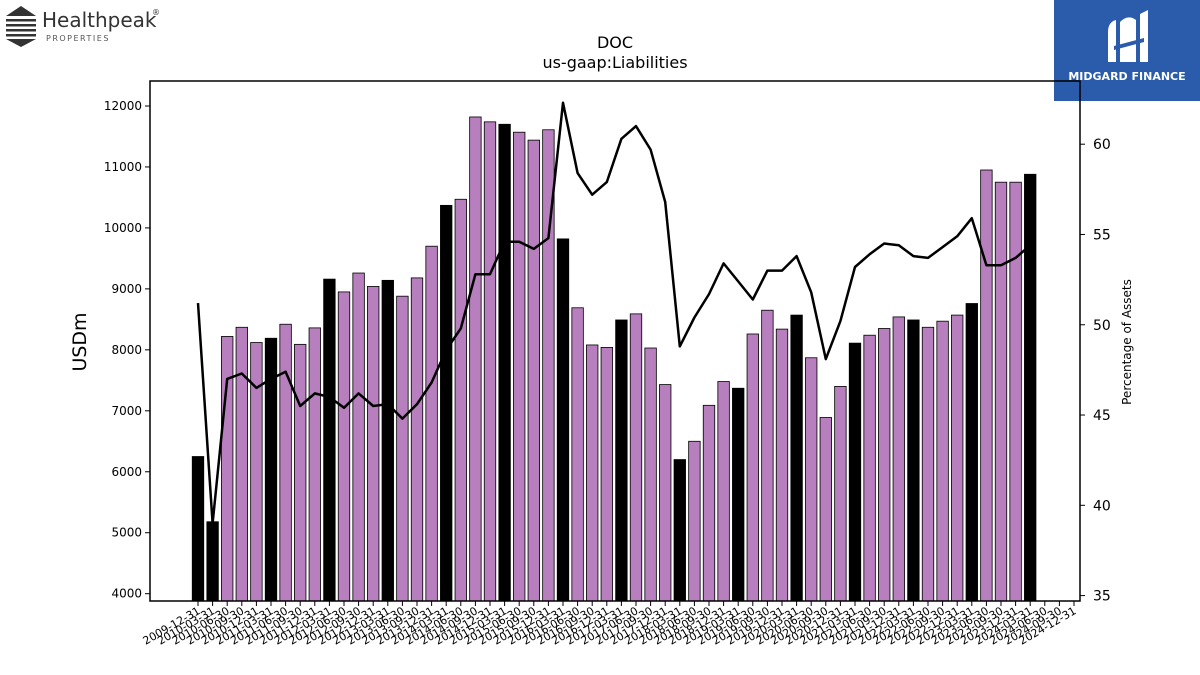 The image size is (1200, 675). What do you see at coordinates (123, 167) in the screenshot?
I see `y-tick-label: 11000` at bounding box center [123, 167].